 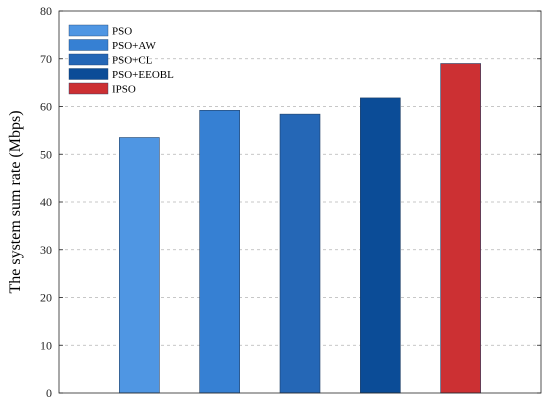 What do you see at coordinates (46, 250) in the screenshot?
I see `y-tick-label: 30` at bounding box center [46, 250].